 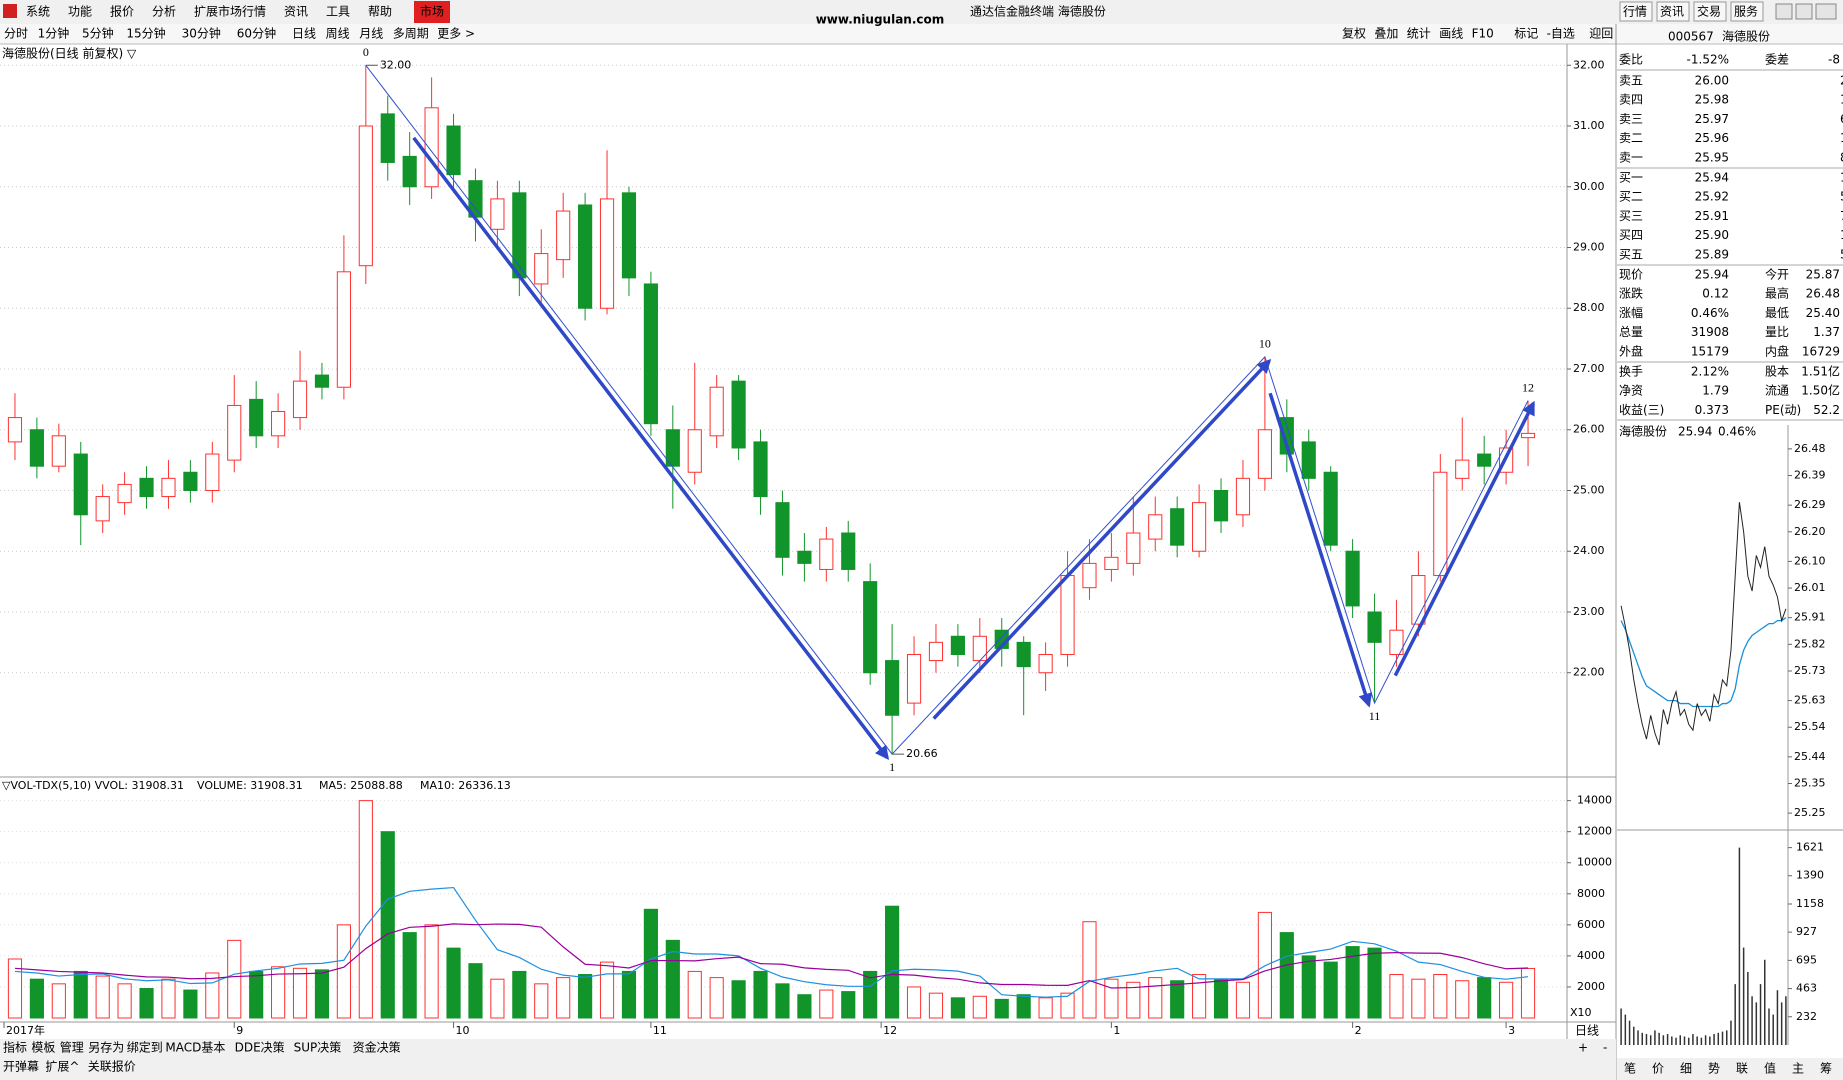 What do you see at coordinates (1826, 11) in the screenshot?
I see `close` at bounding box center [1826, 11].